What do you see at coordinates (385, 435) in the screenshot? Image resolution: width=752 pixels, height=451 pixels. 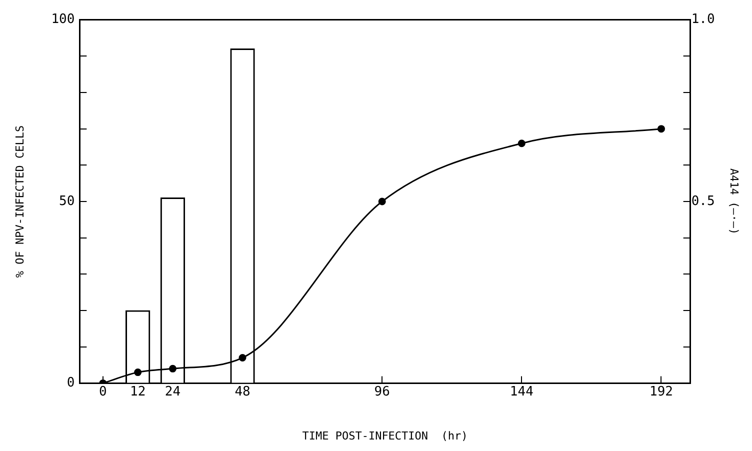 I see `x-axis-title: TIME POST-INFECTION (hr)` at bounding box center [385, 435].